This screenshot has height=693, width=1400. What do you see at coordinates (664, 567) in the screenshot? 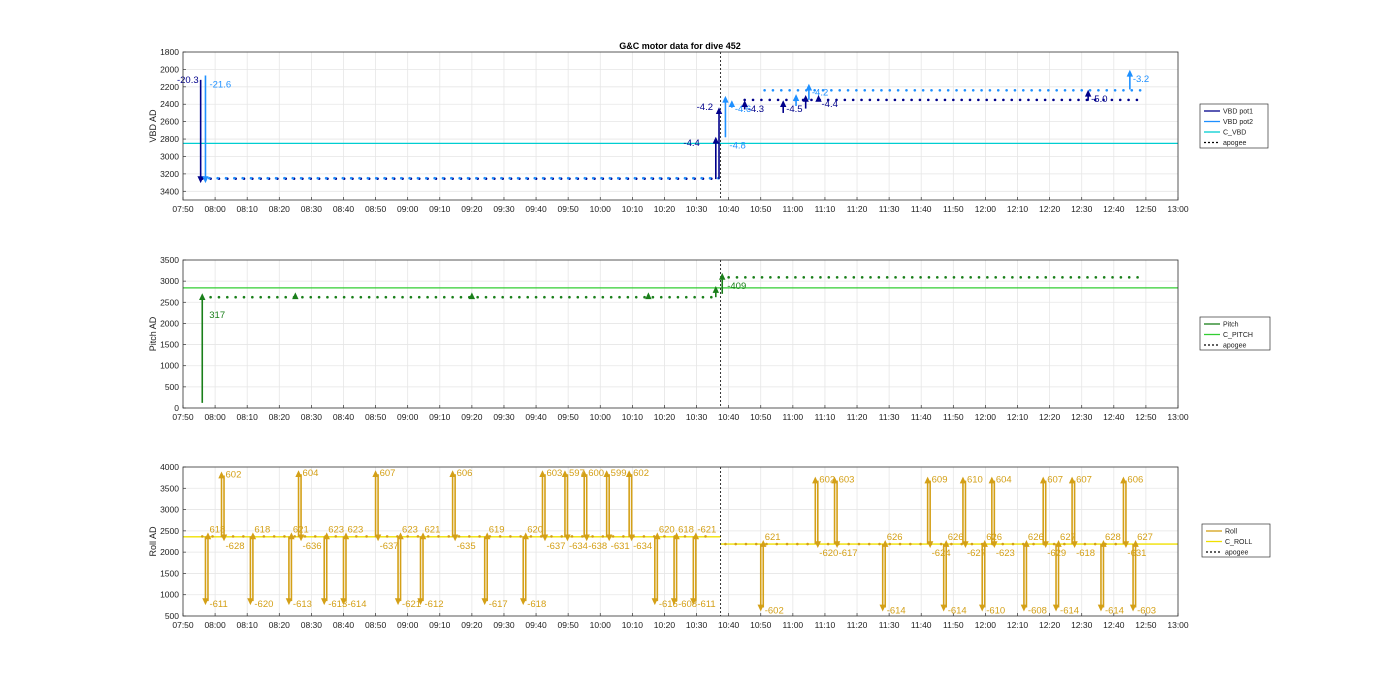
I see `roll-move: -616 620` at bounding box center [664, 567].